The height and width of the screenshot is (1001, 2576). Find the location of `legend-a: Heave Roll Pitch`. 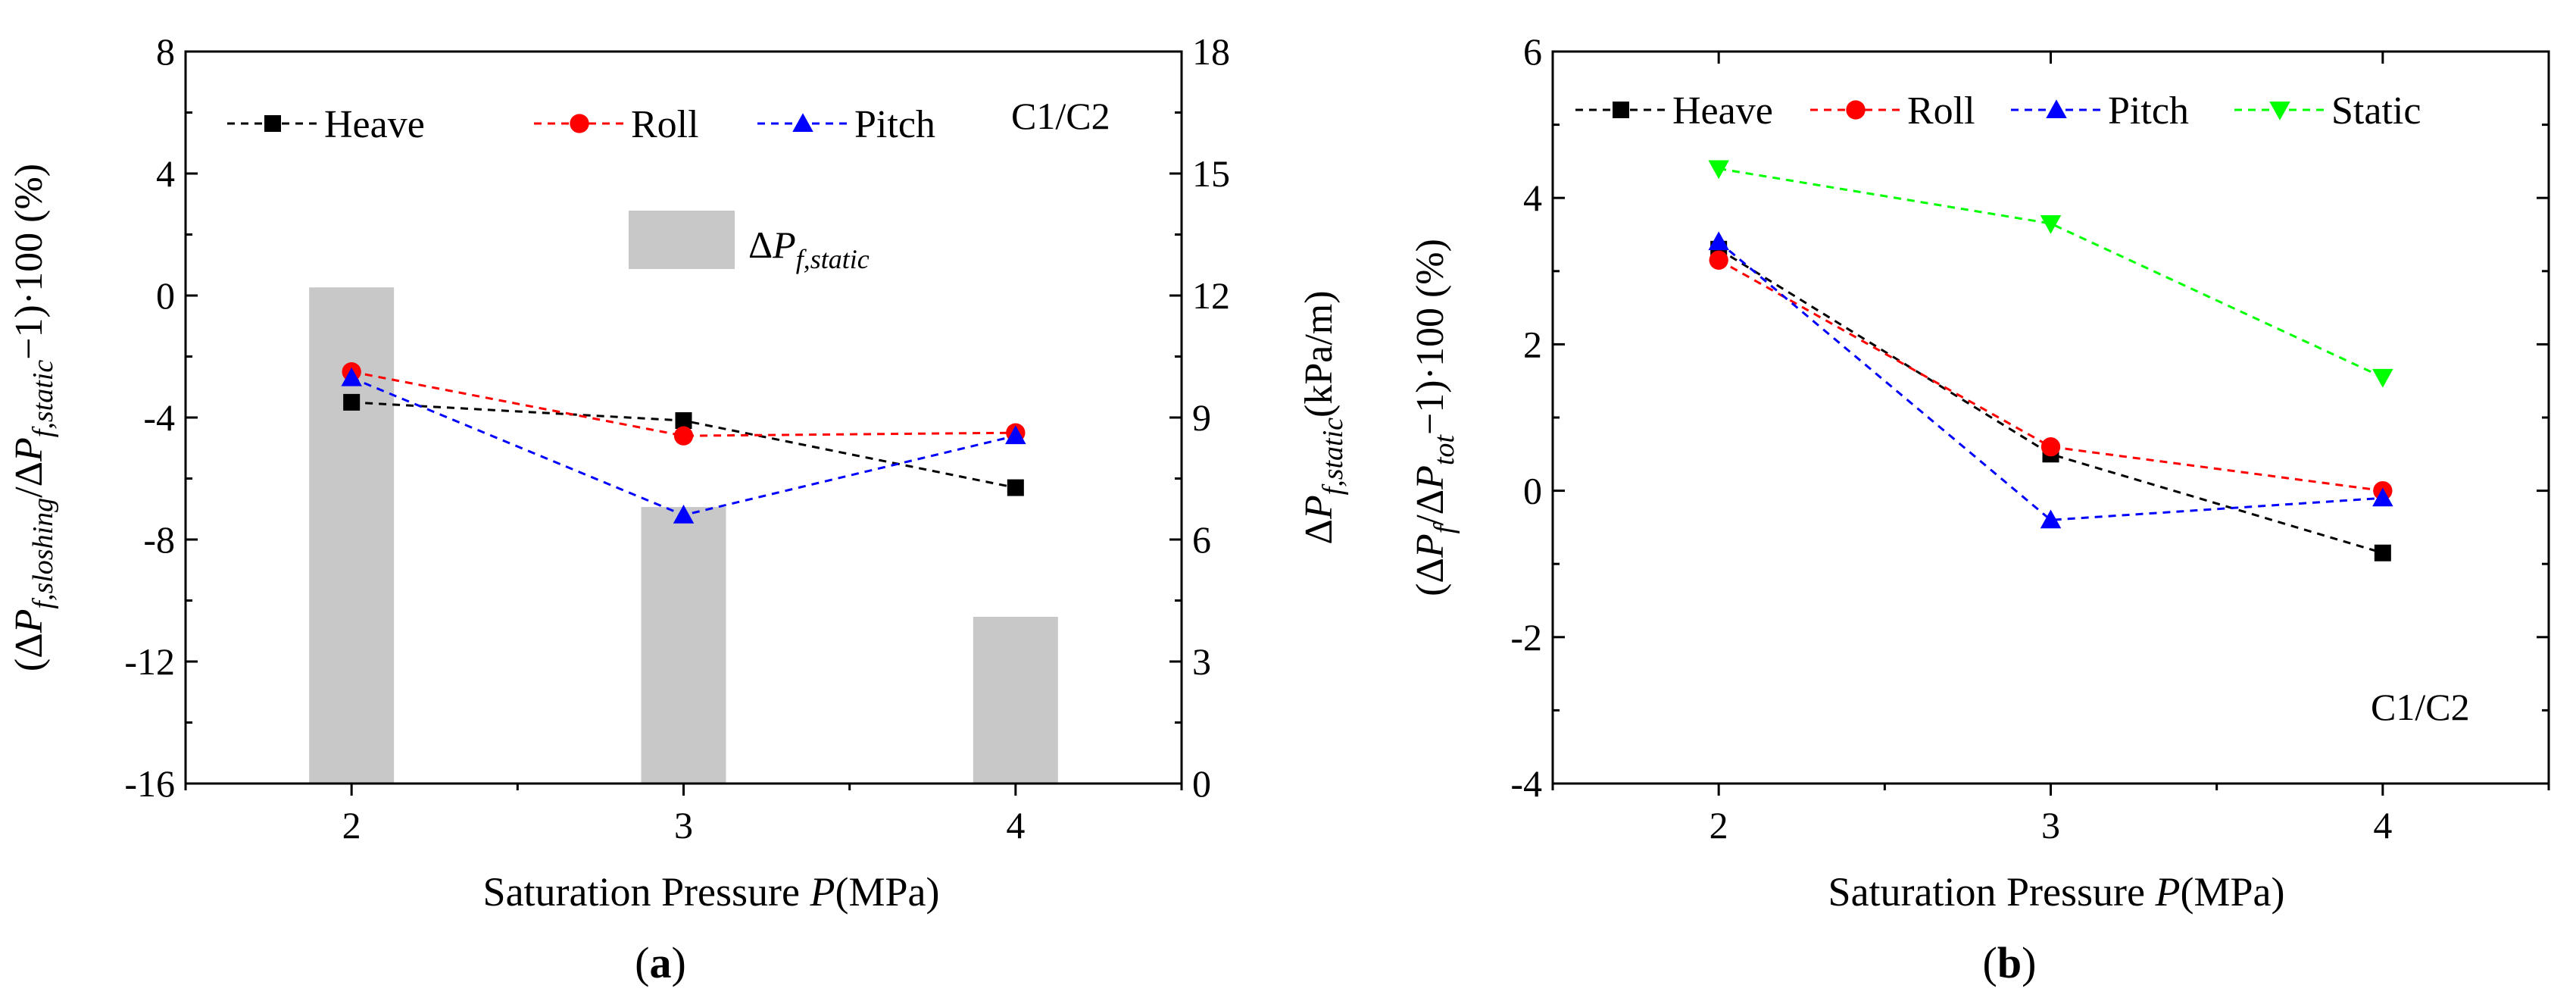

legend-a: Heave Roll Pitch is located at coordinates (581, 124).